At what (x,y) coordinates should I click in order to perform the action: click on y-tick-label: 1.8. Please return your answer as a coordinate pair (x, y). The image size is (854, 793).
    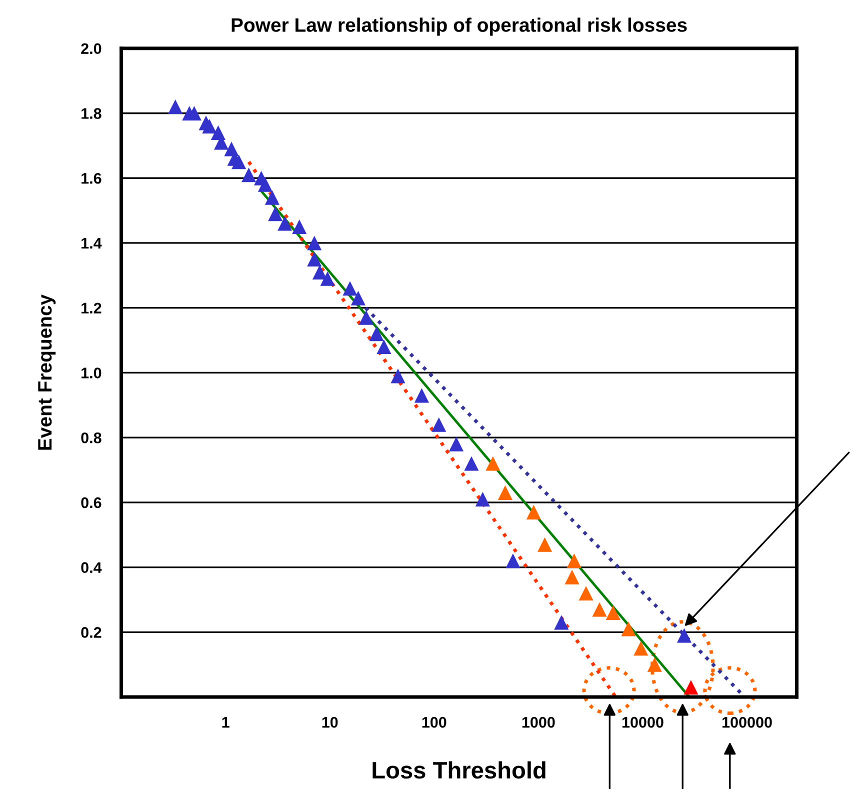
    Looking at the image, I should click on (92, 113).